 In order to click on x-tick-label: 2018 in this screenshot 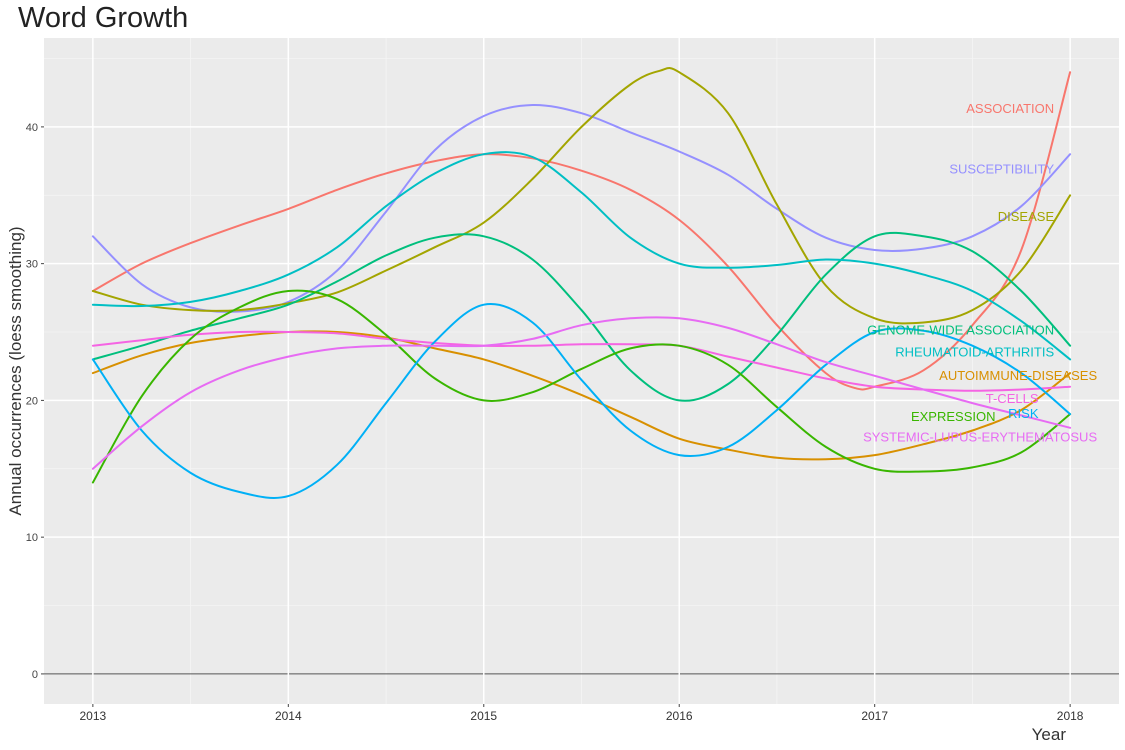, I will do `click(1070, 716)`.